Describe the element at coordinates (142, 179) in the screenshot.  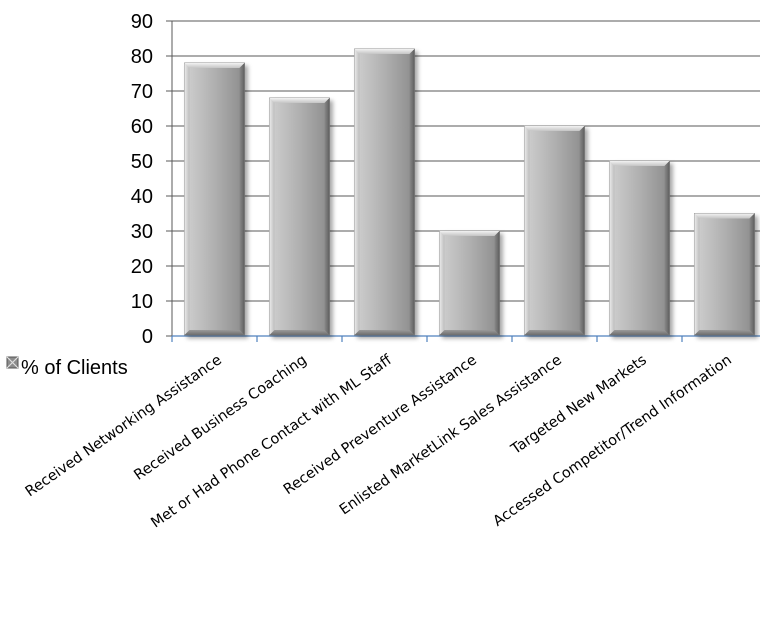
I see `y-tick-labels: 0 10 20 30 40 50 60 70 80 90` at that location.